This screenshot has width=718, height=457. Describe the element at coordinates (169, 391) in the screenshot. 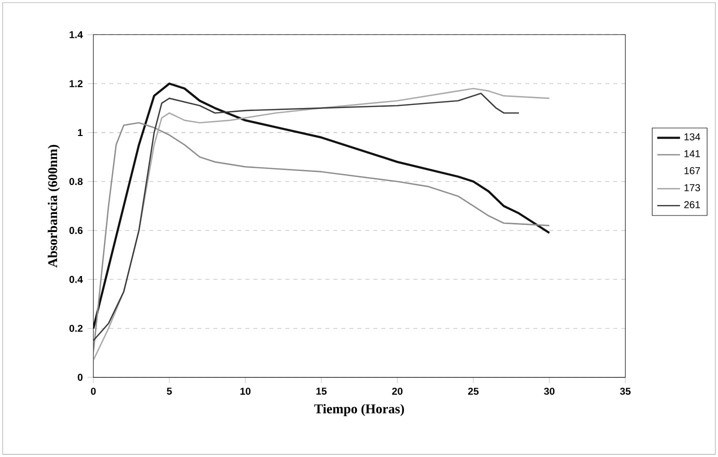

I see `x-tick-label: 5` at that location.